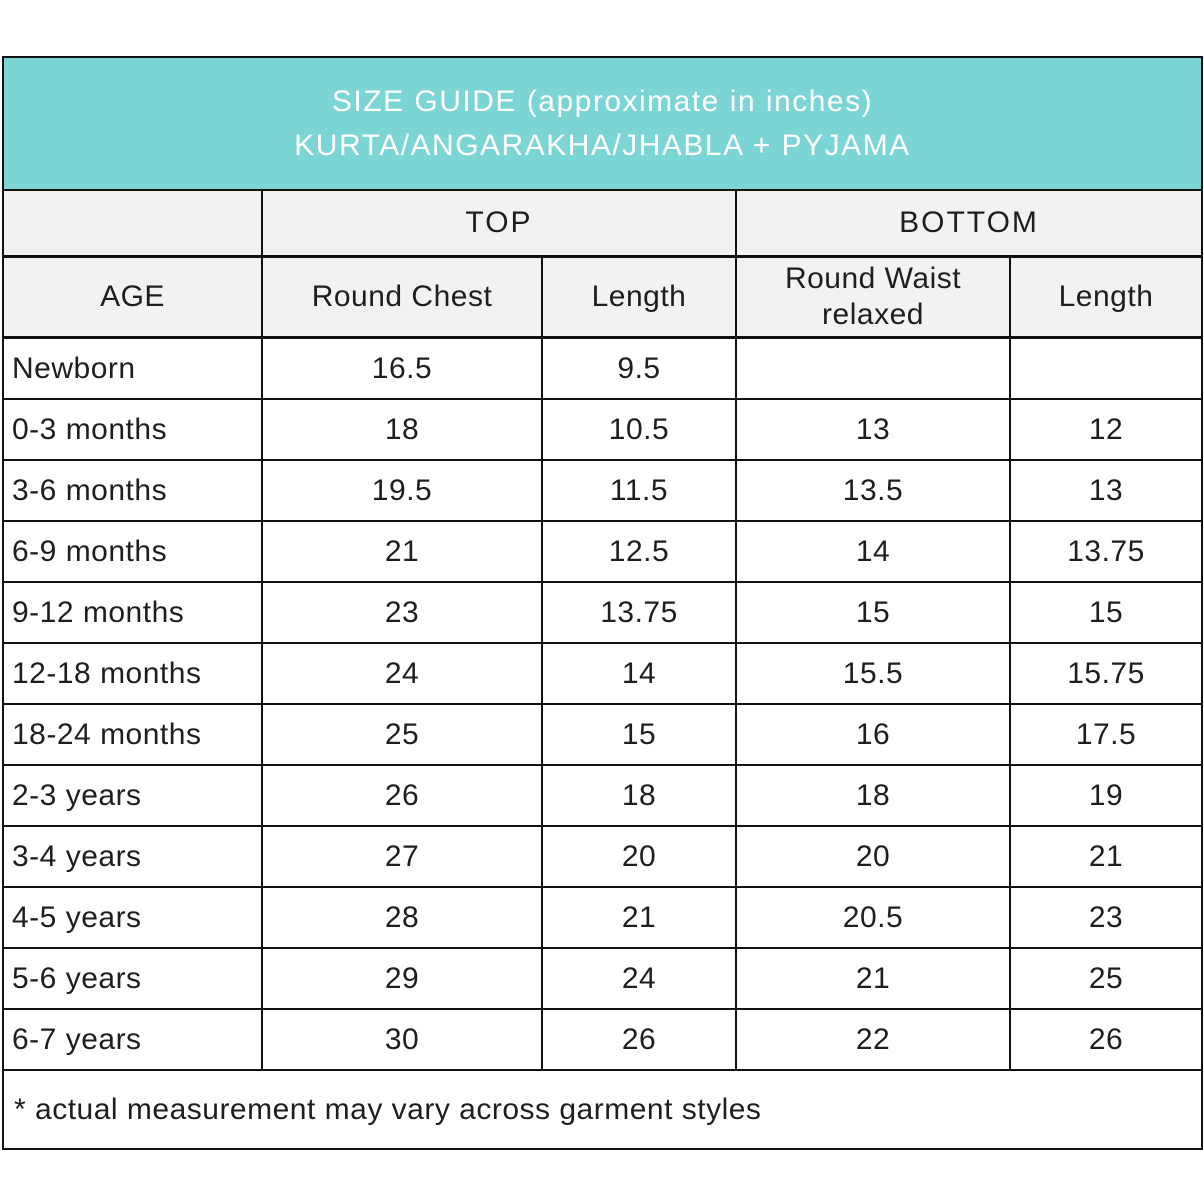  Describe the element at coordinates (873, 490) in the screenshot. I see `value-cell: 13.5` at that location.